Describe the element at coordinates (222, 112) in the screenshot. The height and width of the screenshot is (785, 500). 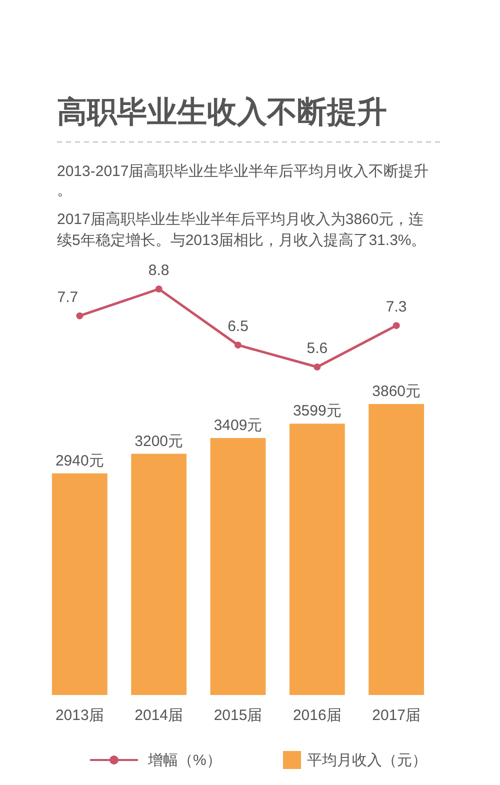
I see `chart-title: 高职毕业生收入不断提升` at that location.